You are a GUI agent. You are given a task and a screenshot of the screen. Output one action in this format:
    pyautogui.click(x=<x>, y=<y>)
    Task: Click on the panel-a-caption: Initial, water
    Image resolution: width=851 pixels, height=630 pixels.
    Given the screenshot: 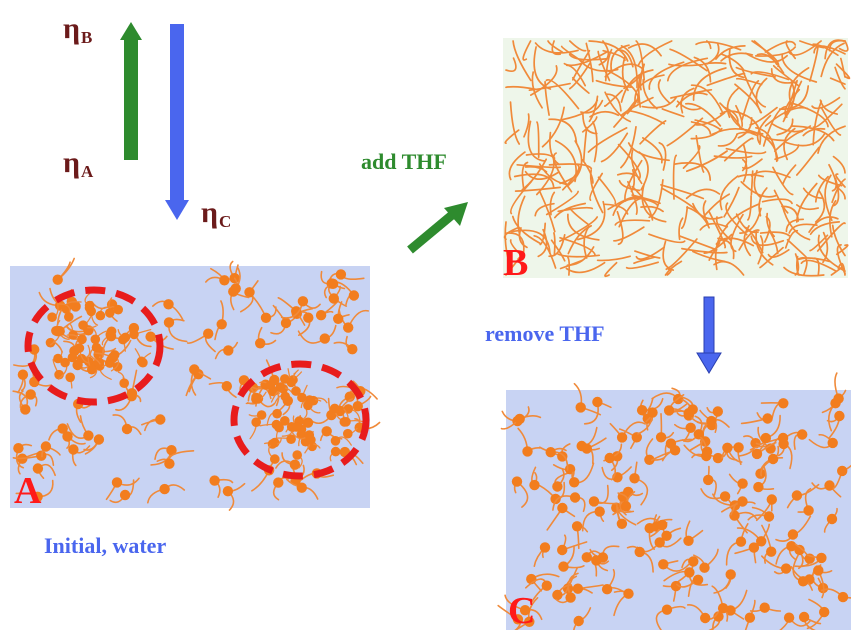 What is the action you would take?
    pyautogui.click(x=105, y=545)
    